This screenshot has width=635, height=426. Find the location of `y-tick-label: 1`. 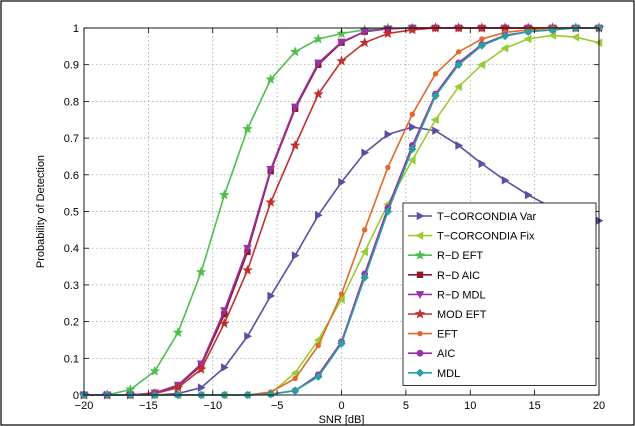

y-tick-label: 1 is located at coordinates (76, 29).